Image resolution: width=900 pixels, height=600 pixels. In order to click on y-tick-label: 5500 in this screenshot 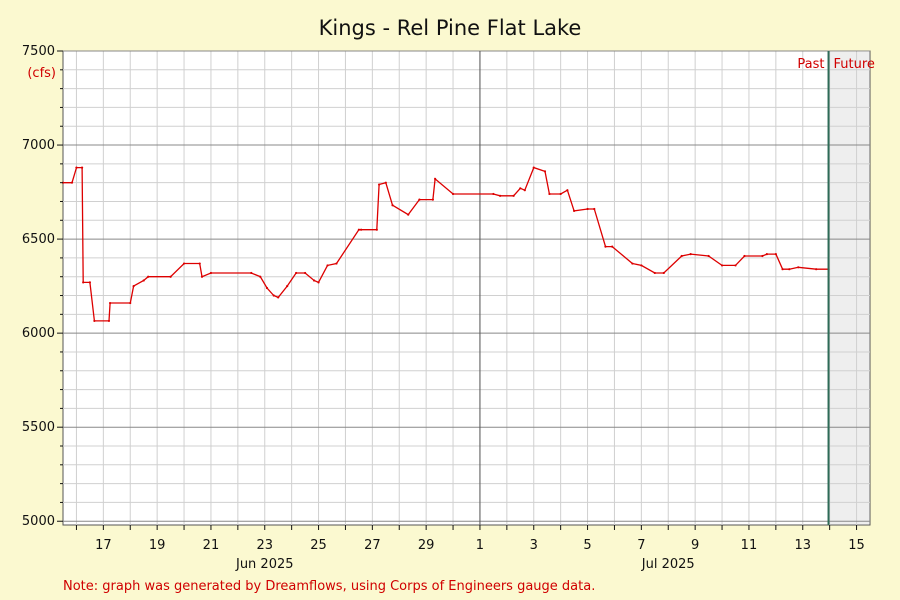, I will do `click(38, 427)`.